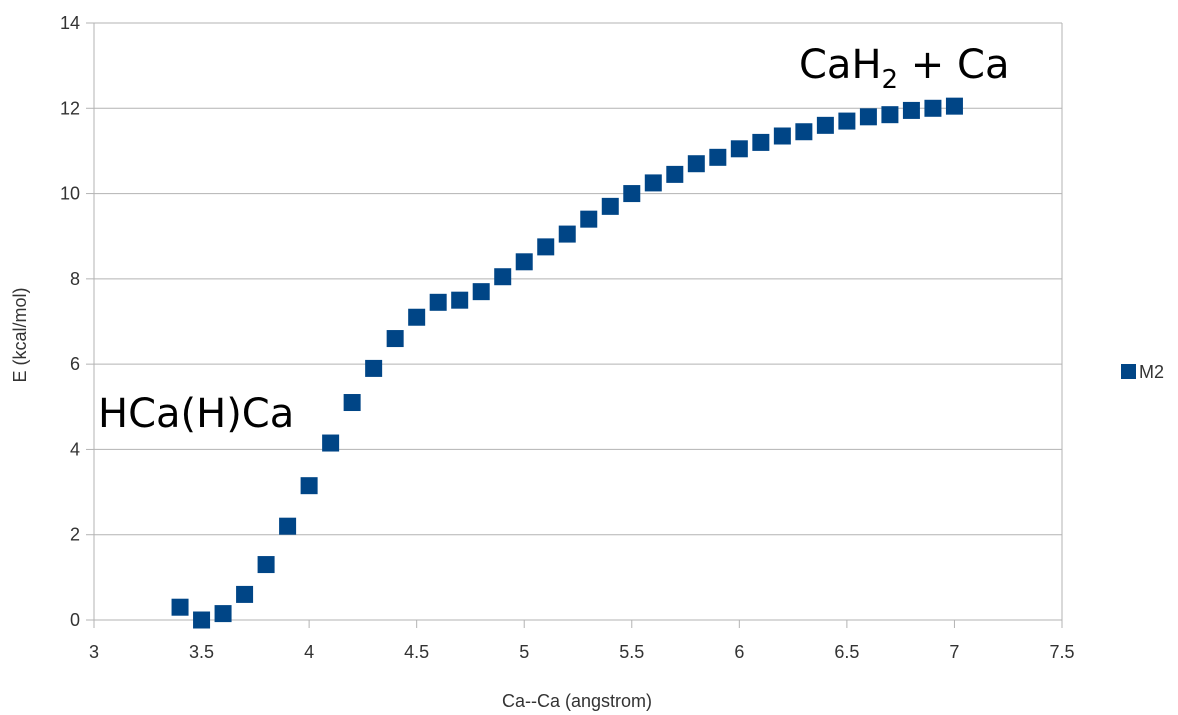 The height and width of the screenshot is (715, 1178). What do you see at coordinates (954, 652) in the screenshot?
I see `x-tick-label: 7` at bounding box center [954, 652].